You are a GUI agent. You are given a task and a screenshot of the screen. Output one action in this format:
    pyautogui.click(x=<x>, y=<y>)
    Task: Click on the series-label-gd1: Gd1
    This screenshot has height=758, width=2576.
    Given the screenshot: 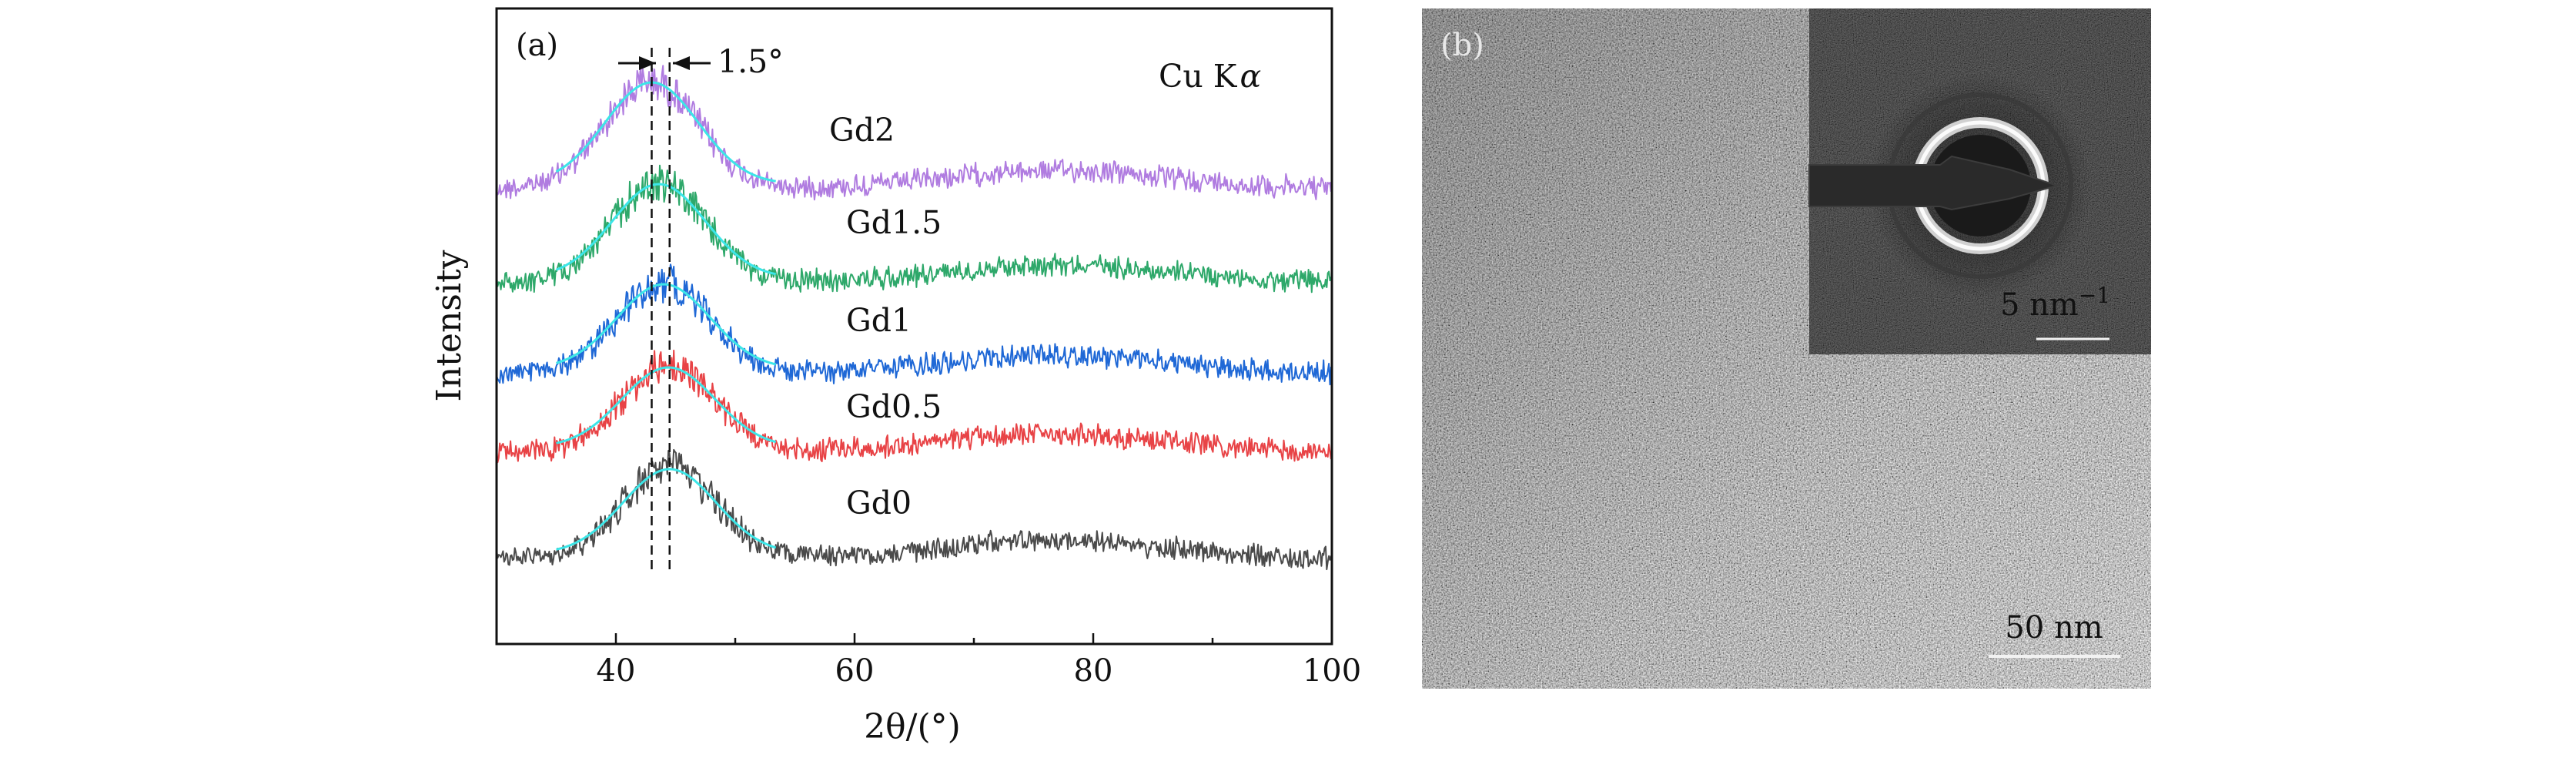 What is the action you would take?
    pyautogui.click(x=879, y=321)
    